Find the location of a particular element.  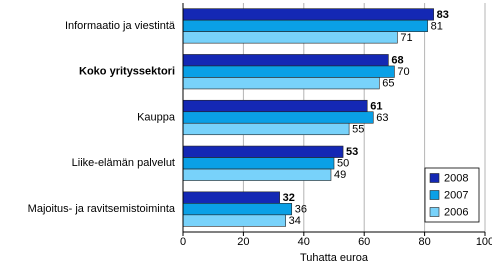

x-tick-label: 20 is located at coordinates (243, 242).